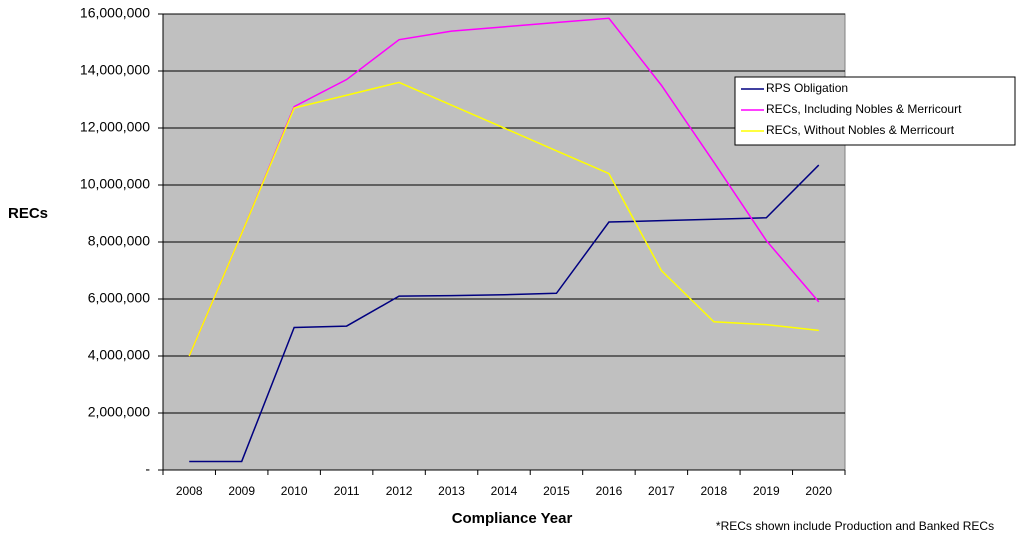  What do you see at coordinates (451, 491) in the screenshot?
I see `x-tick-label: 2013` at bounding box center [451, 491].